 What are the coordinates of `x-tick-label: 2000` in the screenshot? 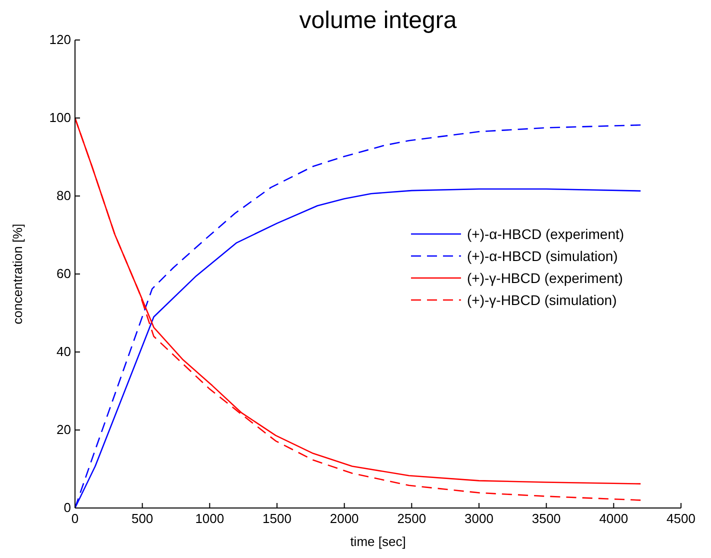 It's located at (344, 518).